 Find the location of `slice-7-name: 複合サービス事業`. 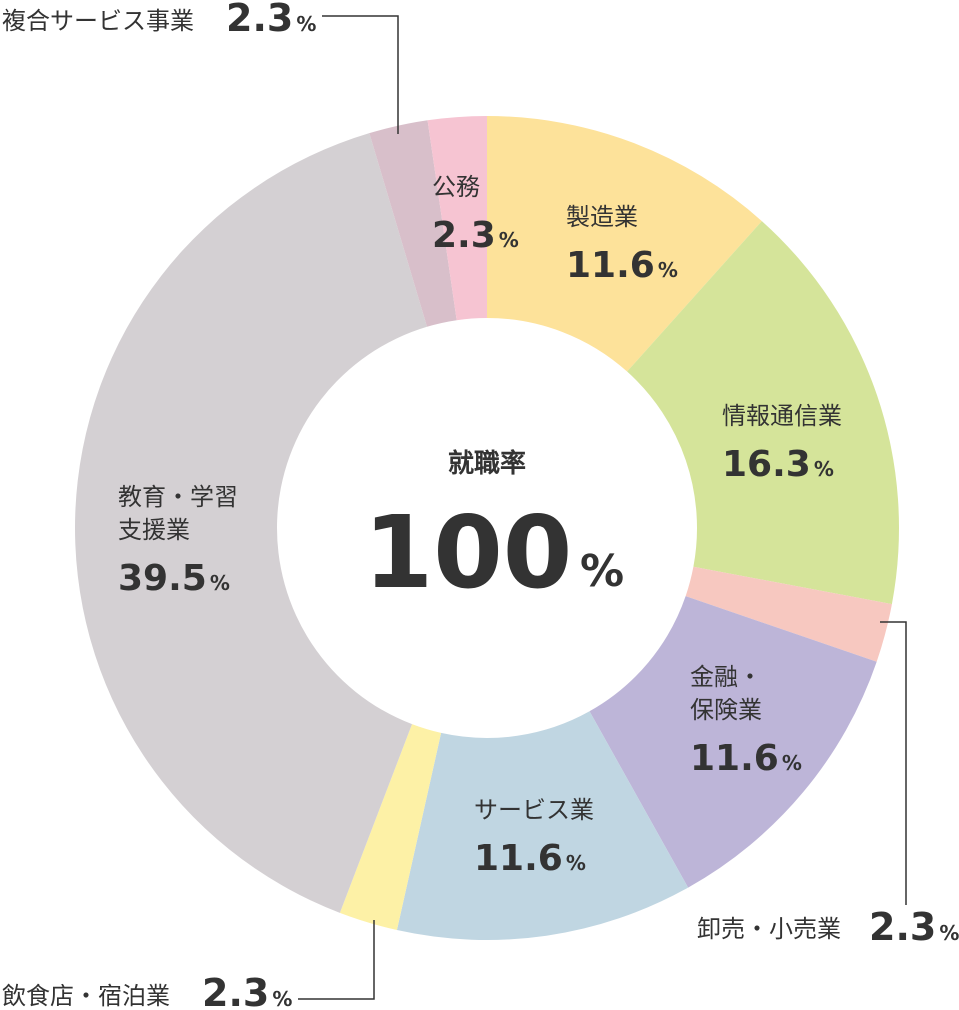

slice-7-name: 複合サービス事業 is located at coordinates (98, 21).